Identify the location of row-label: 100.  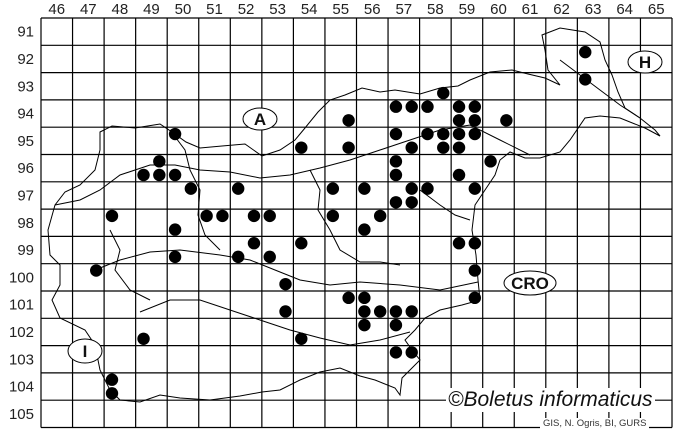
(21, 277).